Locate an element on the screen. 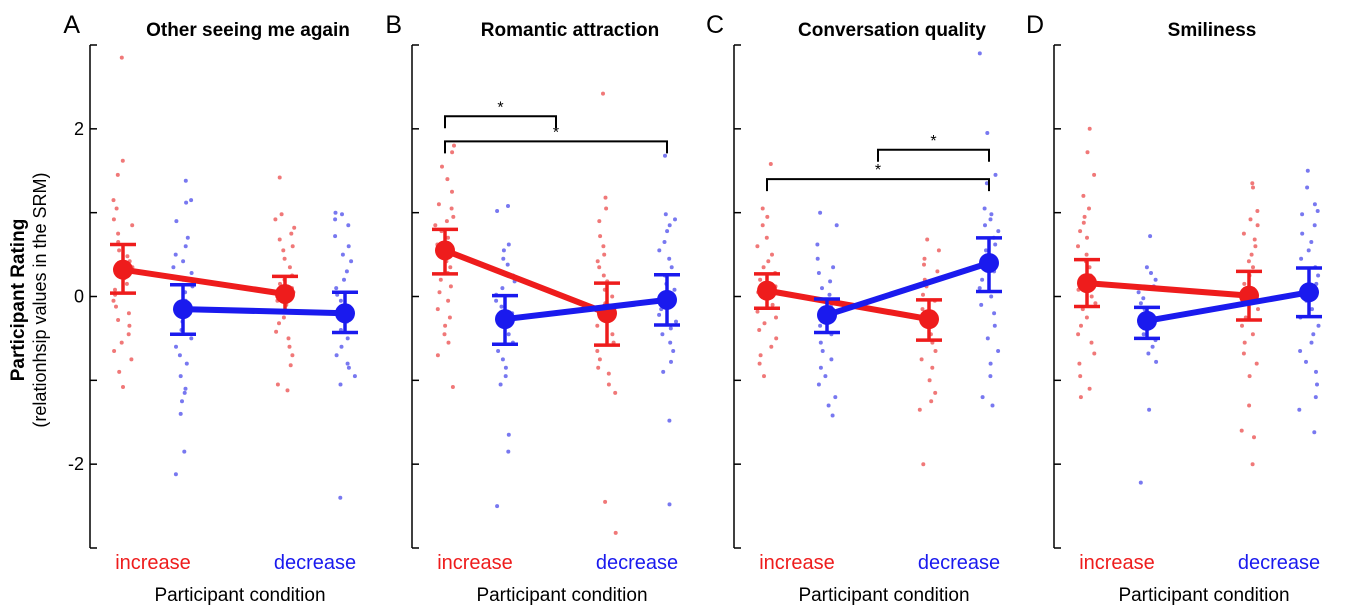 The width and height of the screenshot is (1355, 613). x-category-label-decrease: decrease is located at coordinates (959, 563).